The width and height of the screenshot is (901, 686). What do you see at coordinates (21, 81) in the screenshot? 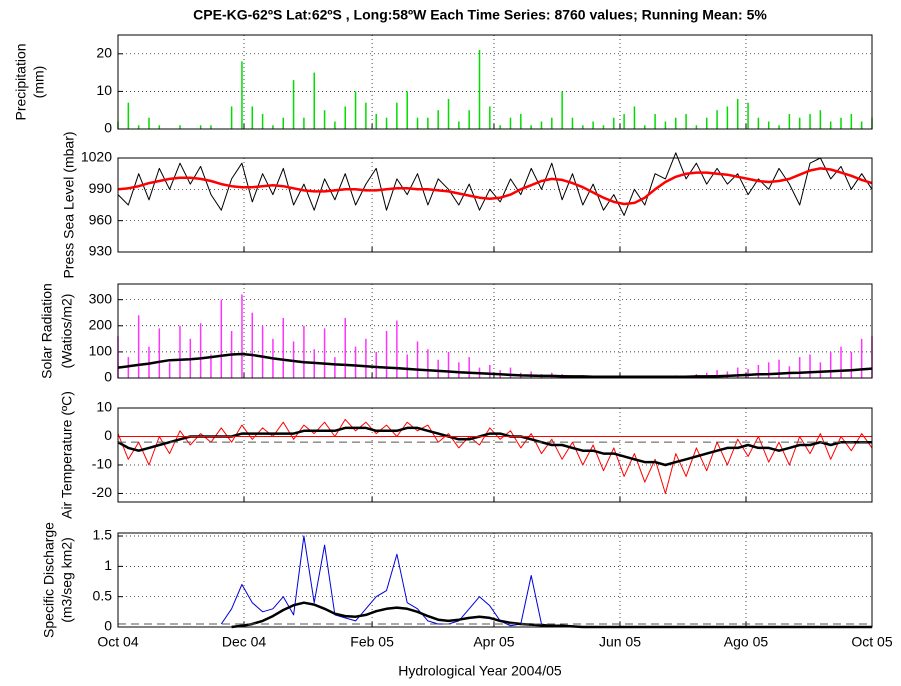
I see `y-axis-label: Precipitation` at bounding box center [21, 81].